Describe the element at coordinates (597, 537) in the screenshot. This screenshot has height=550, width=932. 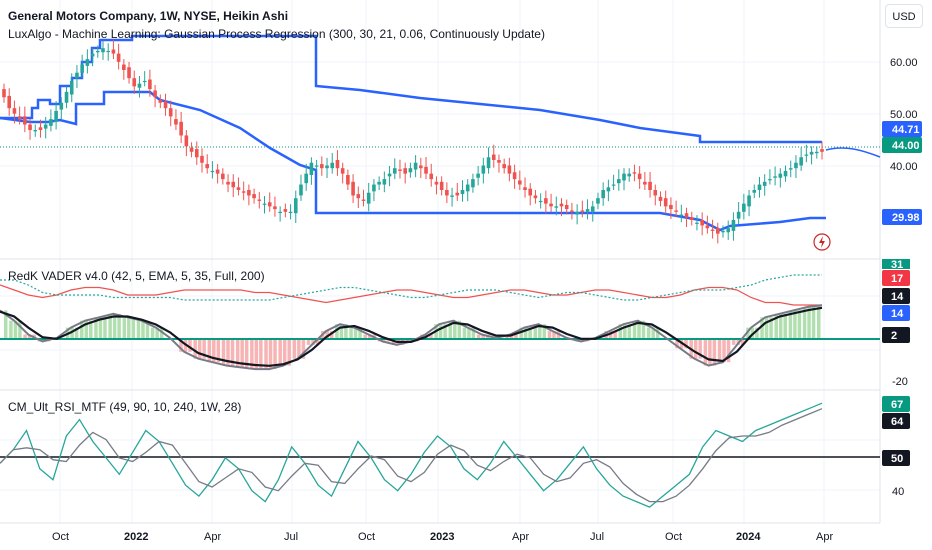
I see `time-tick-label: Jul` at that location.